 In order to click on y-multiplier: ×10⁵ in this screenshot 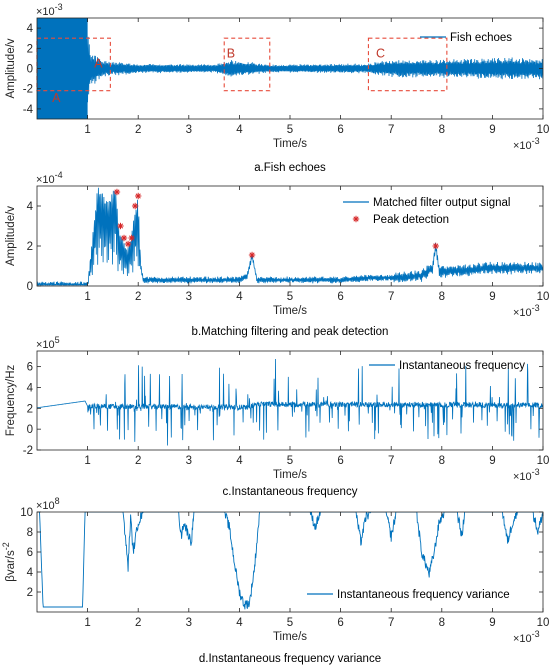, I will do `click(48, 343)`.